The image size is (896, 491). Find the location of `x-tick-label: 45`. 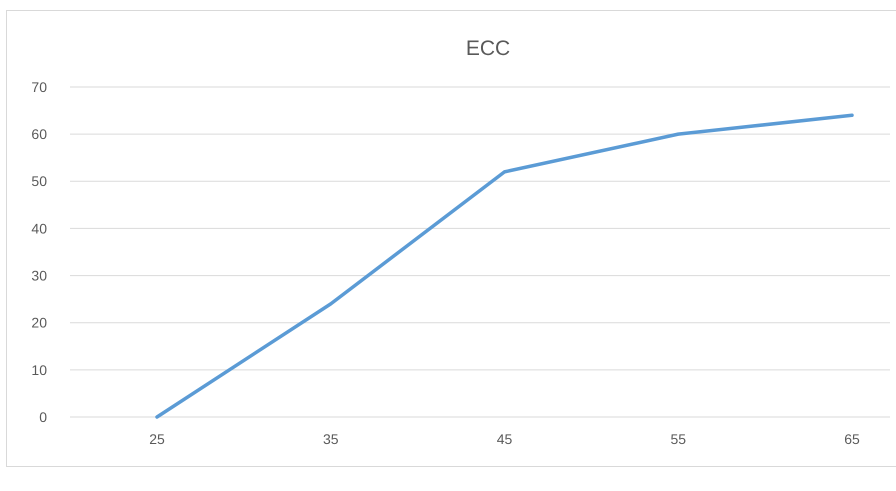

x-tick-label: 45 is located at coordinates (504, 439).